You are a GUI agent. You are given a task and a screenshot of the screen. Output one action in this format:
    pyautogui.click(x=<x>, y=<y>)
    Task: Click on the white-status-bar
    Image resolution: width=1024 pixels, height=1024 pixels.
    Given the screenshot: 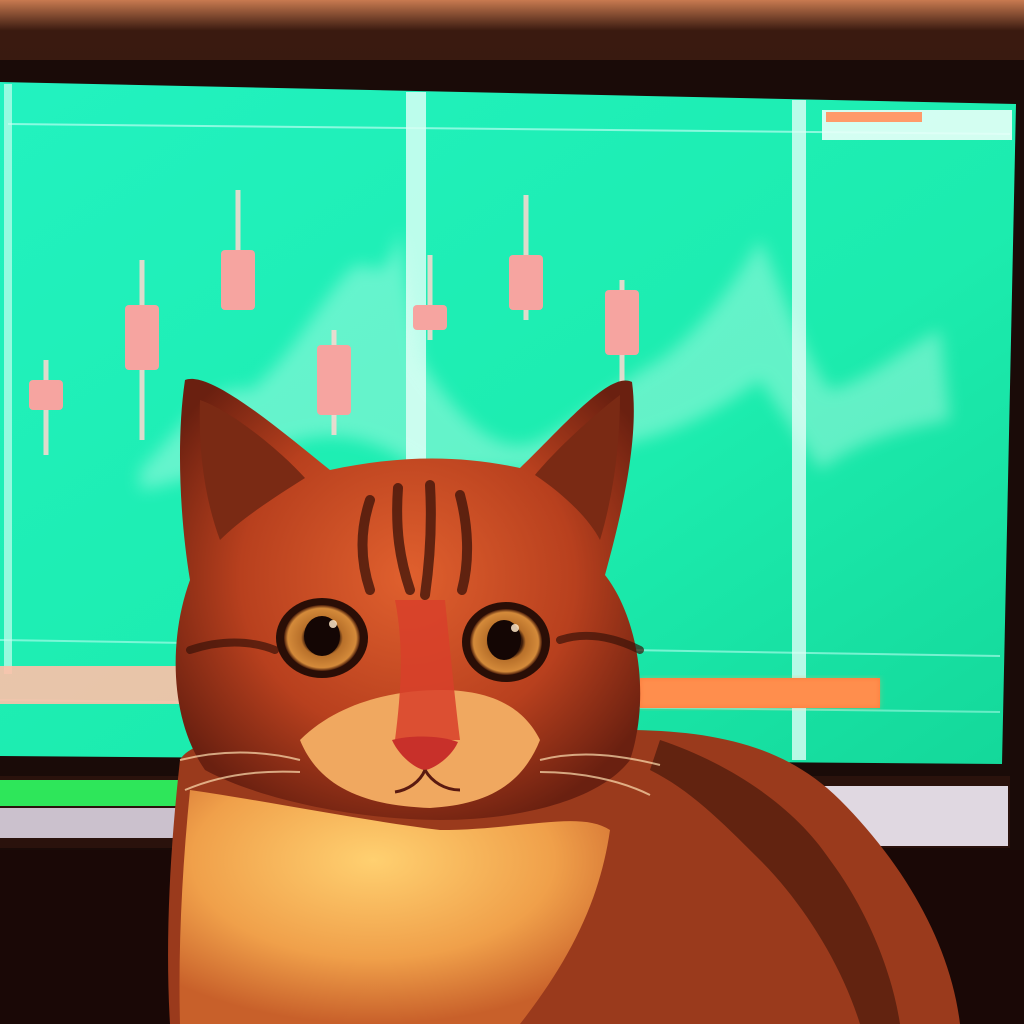 What is the action you would take?
    pyautogui.click(x=100, y=823)
    